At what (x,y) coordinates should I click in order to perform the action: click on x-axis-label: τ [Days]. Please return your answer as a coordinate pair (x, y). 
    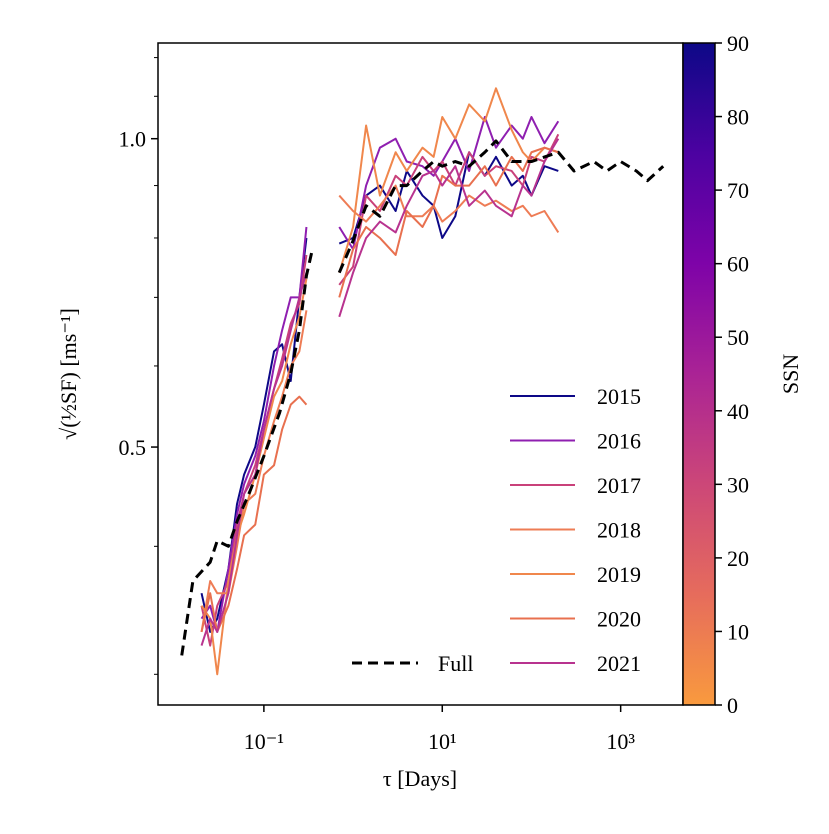
    Looking at the image, I should click on (420, 778).